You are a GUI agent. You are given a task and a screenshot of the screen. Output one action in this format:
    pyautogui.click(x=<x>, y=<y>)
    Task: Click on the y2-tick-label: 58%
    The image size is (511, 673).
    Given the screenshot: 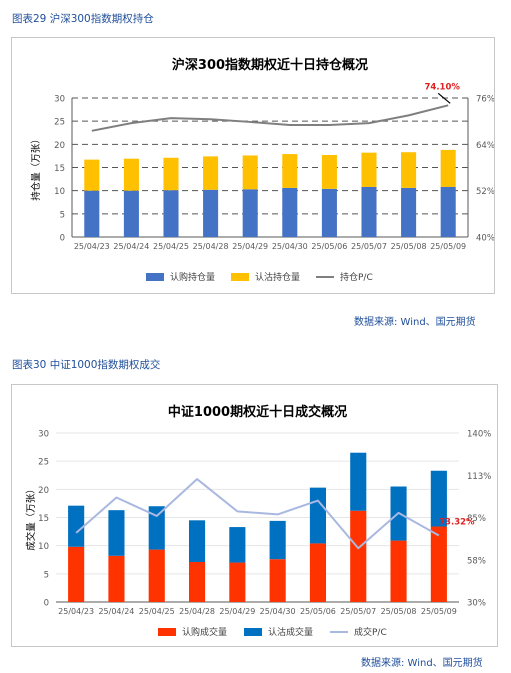 What is the action you would take?
    pyautogui.click(x=476, y=561)
    